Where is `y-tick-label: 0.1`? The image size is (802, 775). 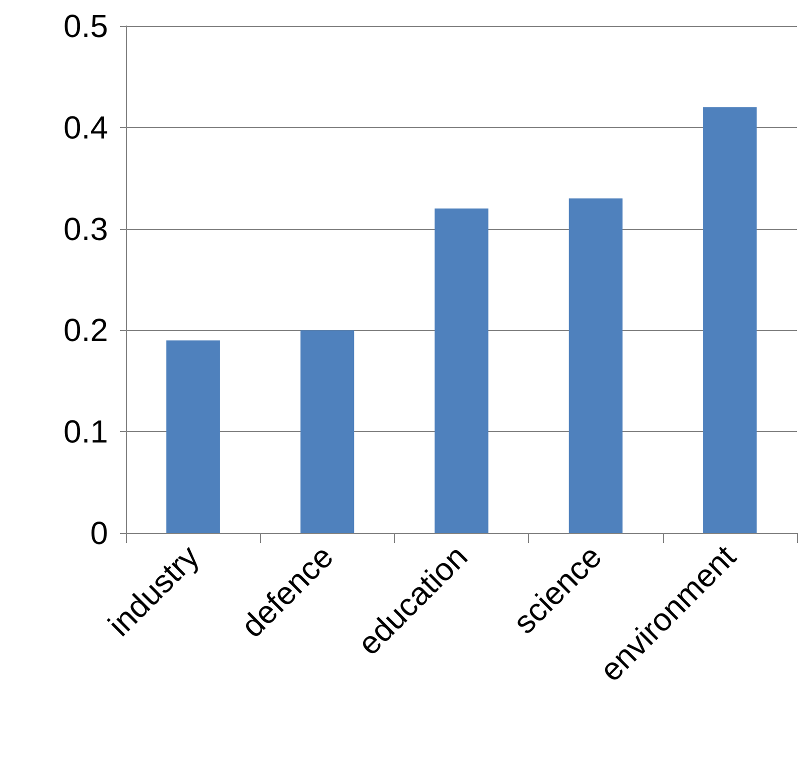
y-tick-label: 0.1 is located at coordinates (86, 432).